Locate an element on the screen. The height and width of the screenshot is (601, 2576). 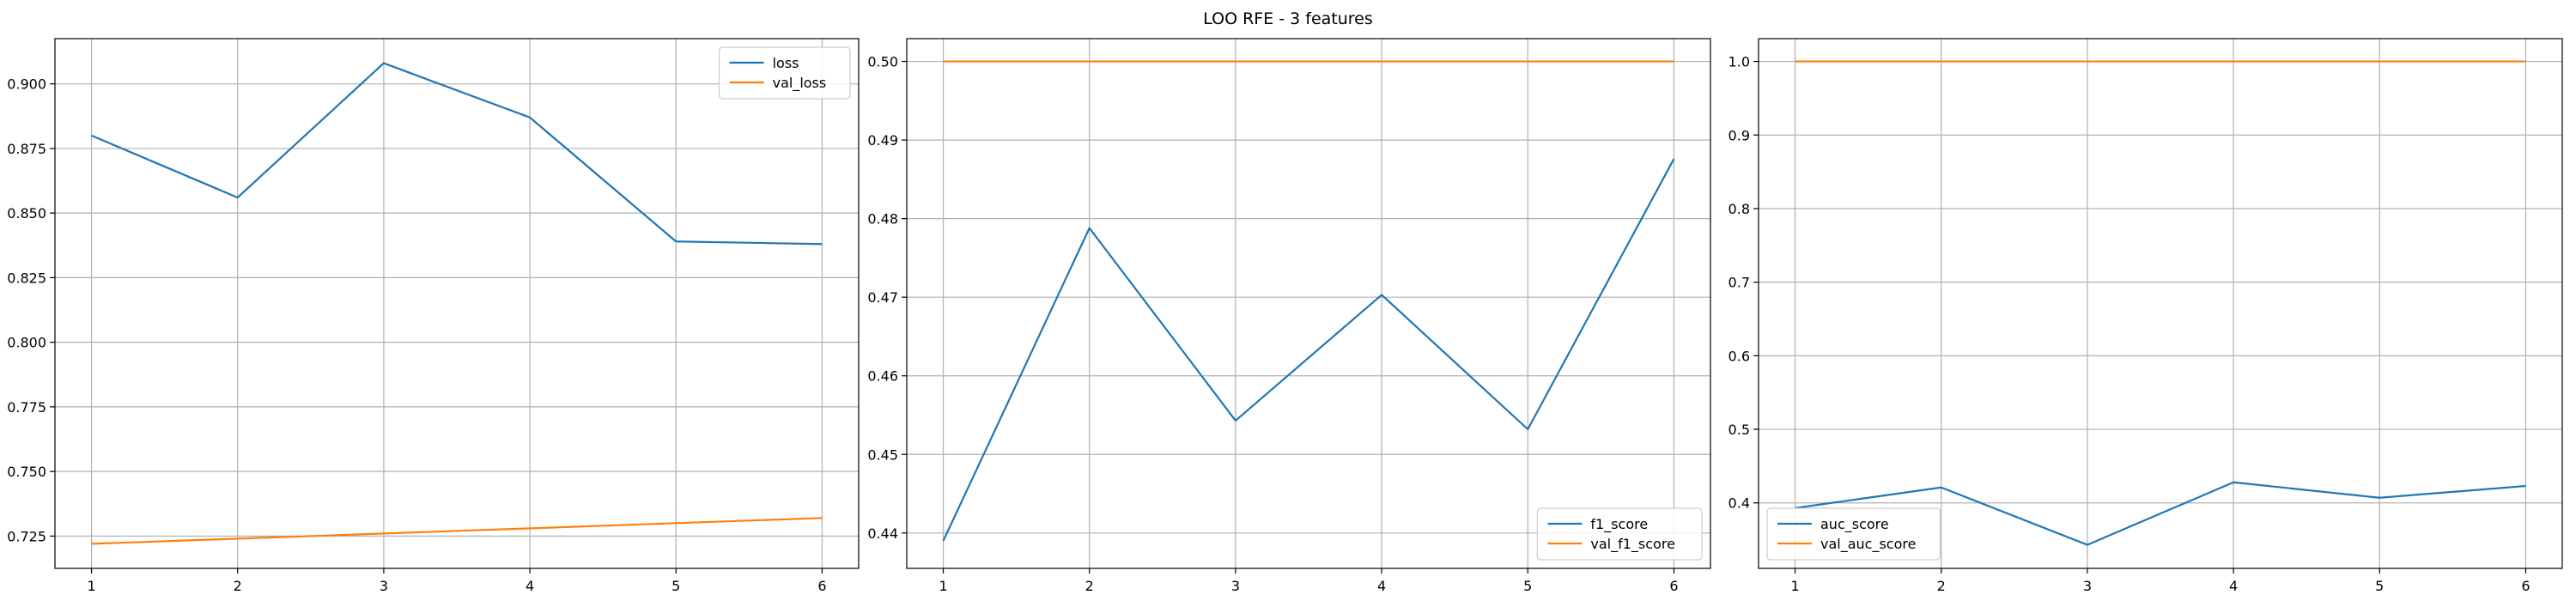
y-tick-label: 1.0 is located at coordinates (1739, 62).